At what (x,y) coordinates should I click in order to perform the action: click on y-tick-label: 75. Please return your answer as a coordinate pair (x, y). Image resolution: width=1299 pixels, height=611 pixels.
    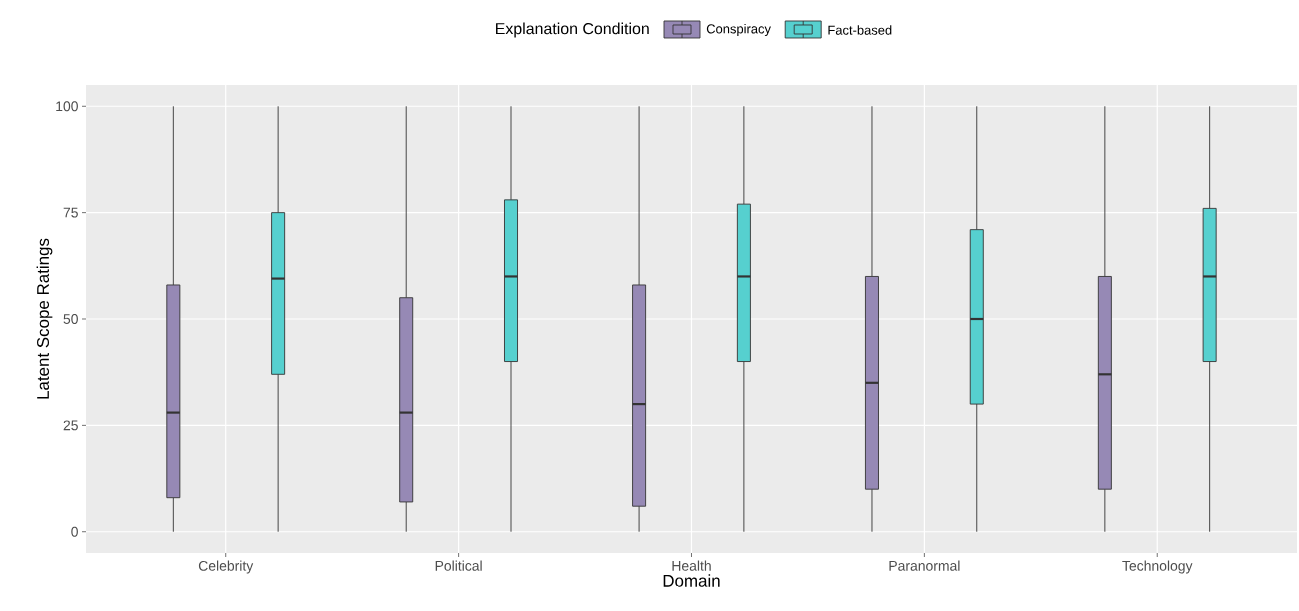
    Looking at the image, I should click on (70, 212).